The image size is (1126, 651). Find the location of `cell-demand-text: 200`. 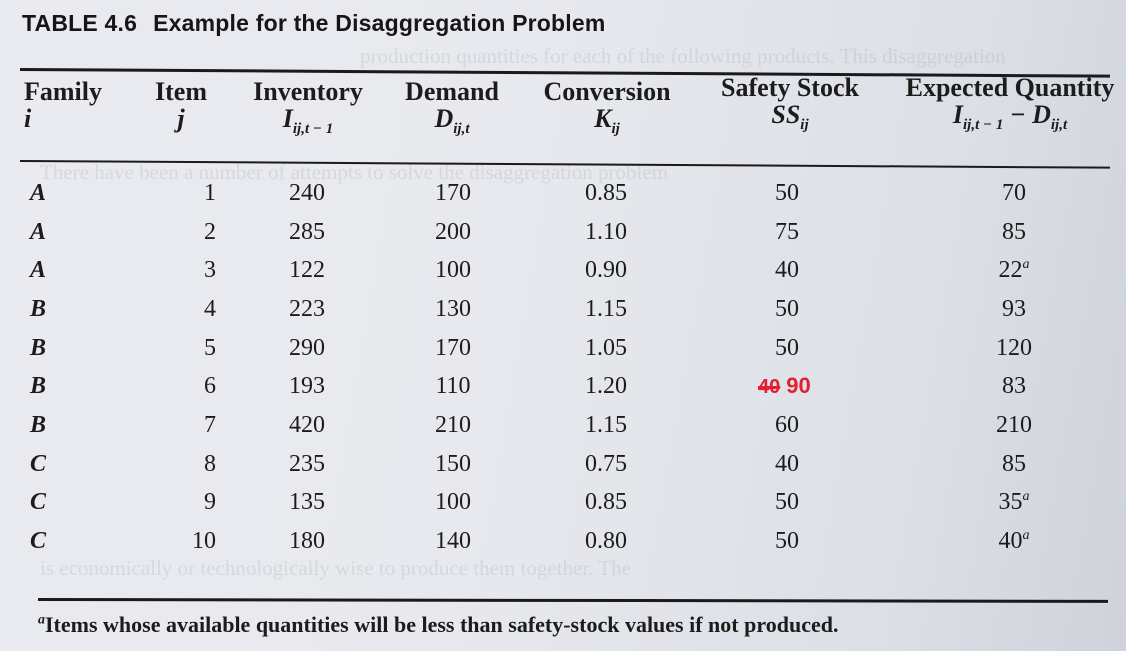

cell-demand-text: 200 is located at coordinates (453, 231).